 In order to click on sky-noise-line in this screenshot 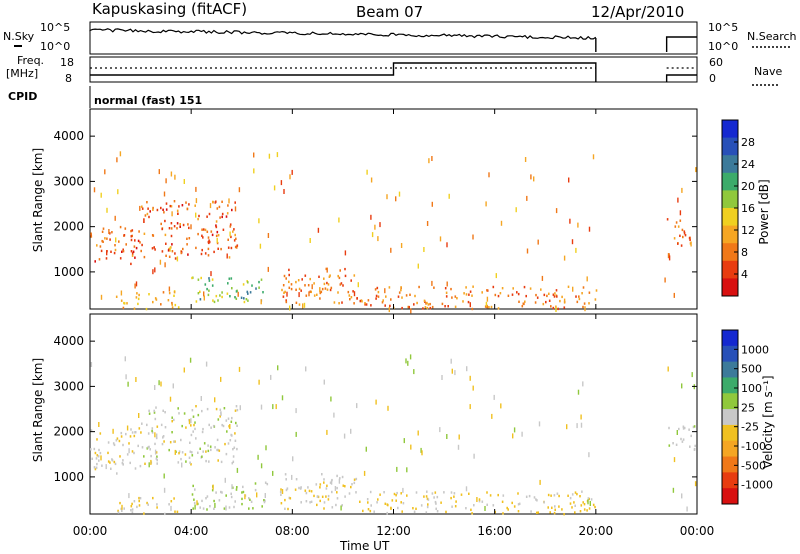, I will do `click(681, 44)`.